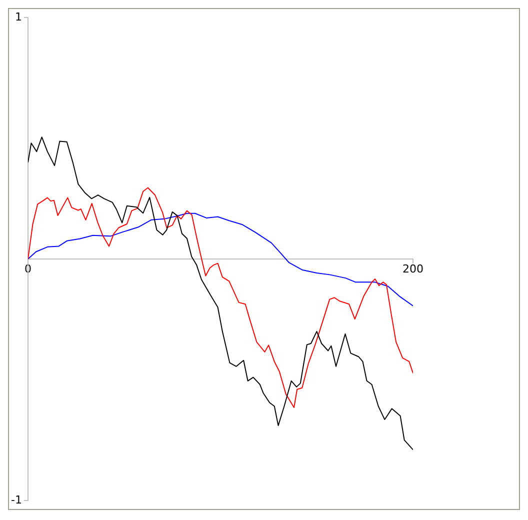 The width and height of the screenshot is (528, 520). What do you see at coordinates (413, 269) in the screenshot?
I see `x-tick-label: 200` at bounding box center [413, 269].